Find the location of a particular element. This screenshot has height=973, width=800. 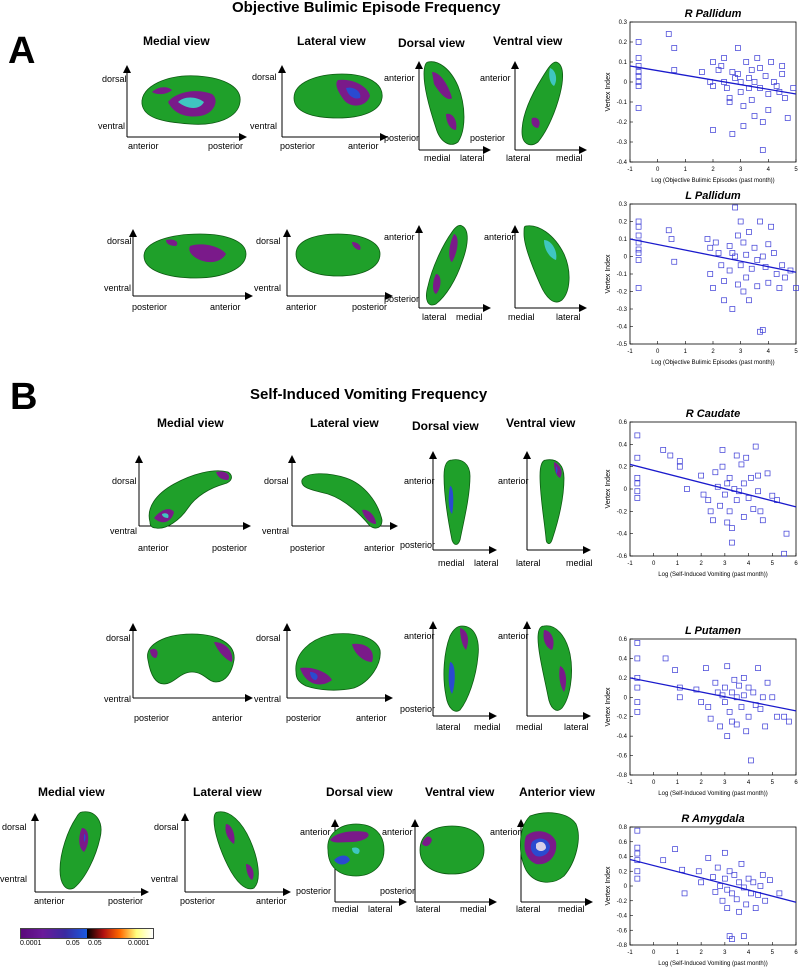

view-title-b-lateral: Lateral view is located at coordinates (344, 423).